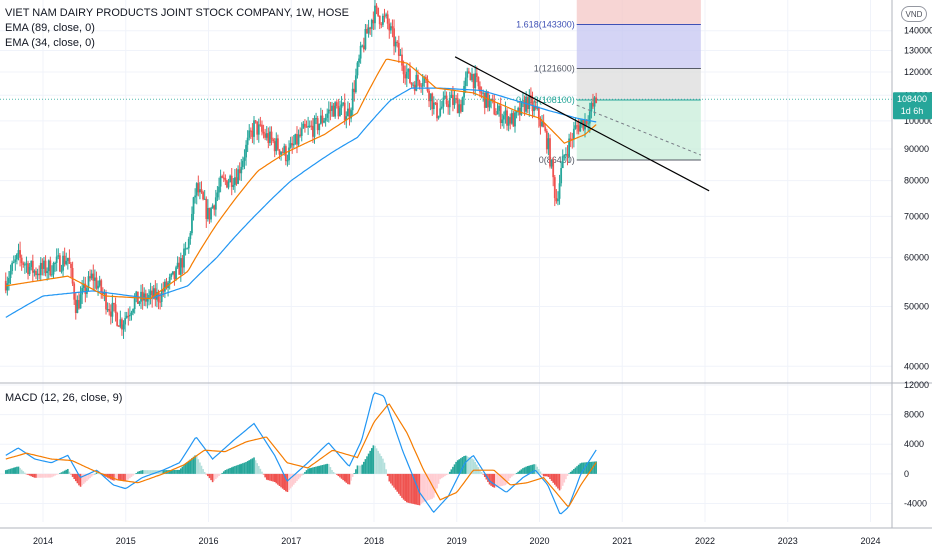 This screenshot has height=550, width=932. What do you see at coordinates (870, 541) in the screenshot?
I see `x-tick-label: 2024` at bounding box center [870, 541].